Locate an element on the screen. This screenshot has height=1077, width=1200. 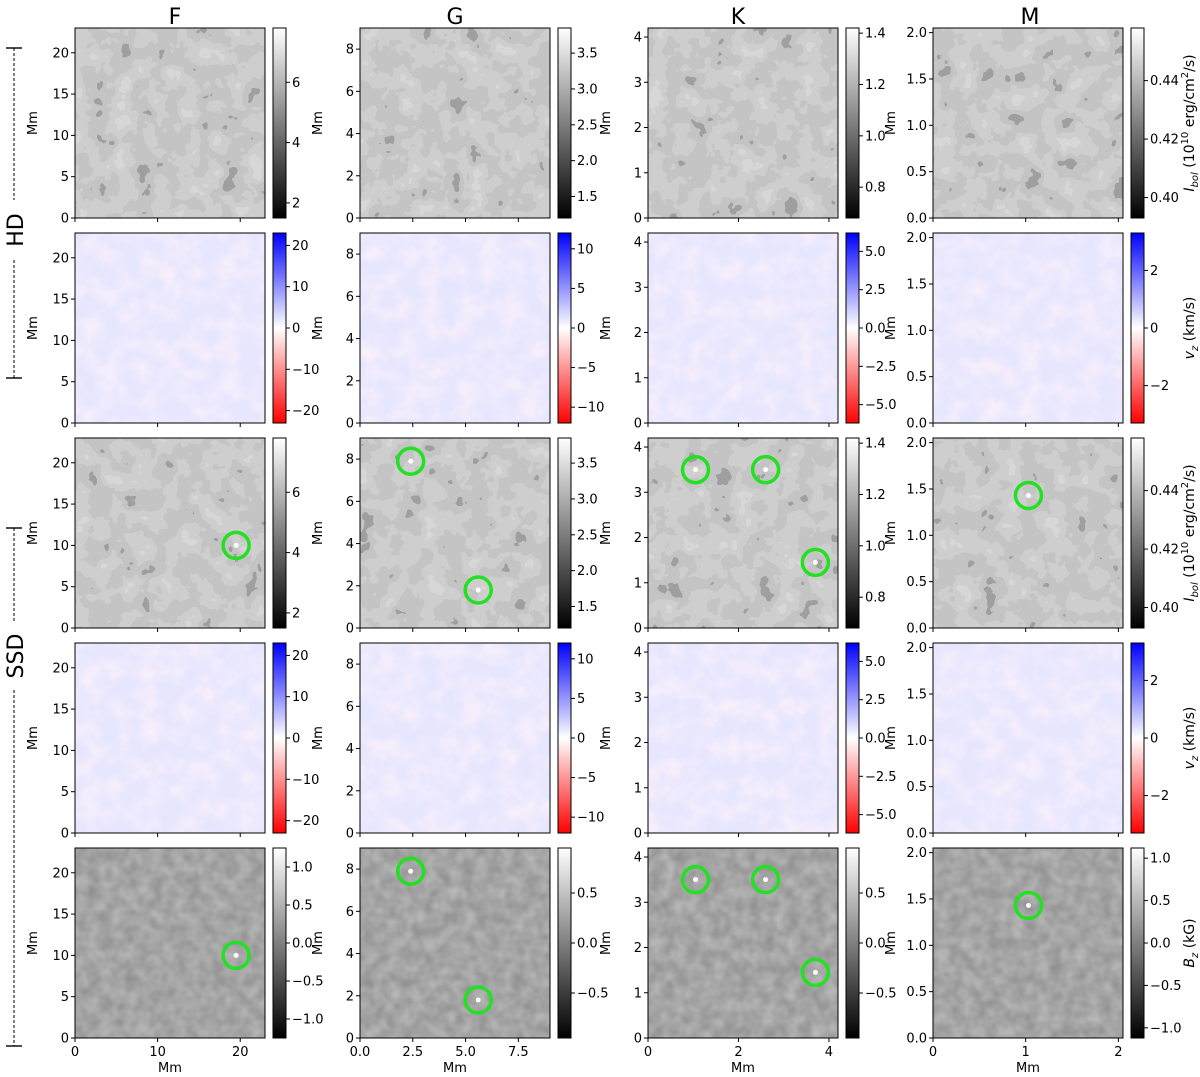
panel-k-row1: 0 1 2 3 4 Mm 0.8 1.0 1.2 1.4 is located at coordinates (742, 127).